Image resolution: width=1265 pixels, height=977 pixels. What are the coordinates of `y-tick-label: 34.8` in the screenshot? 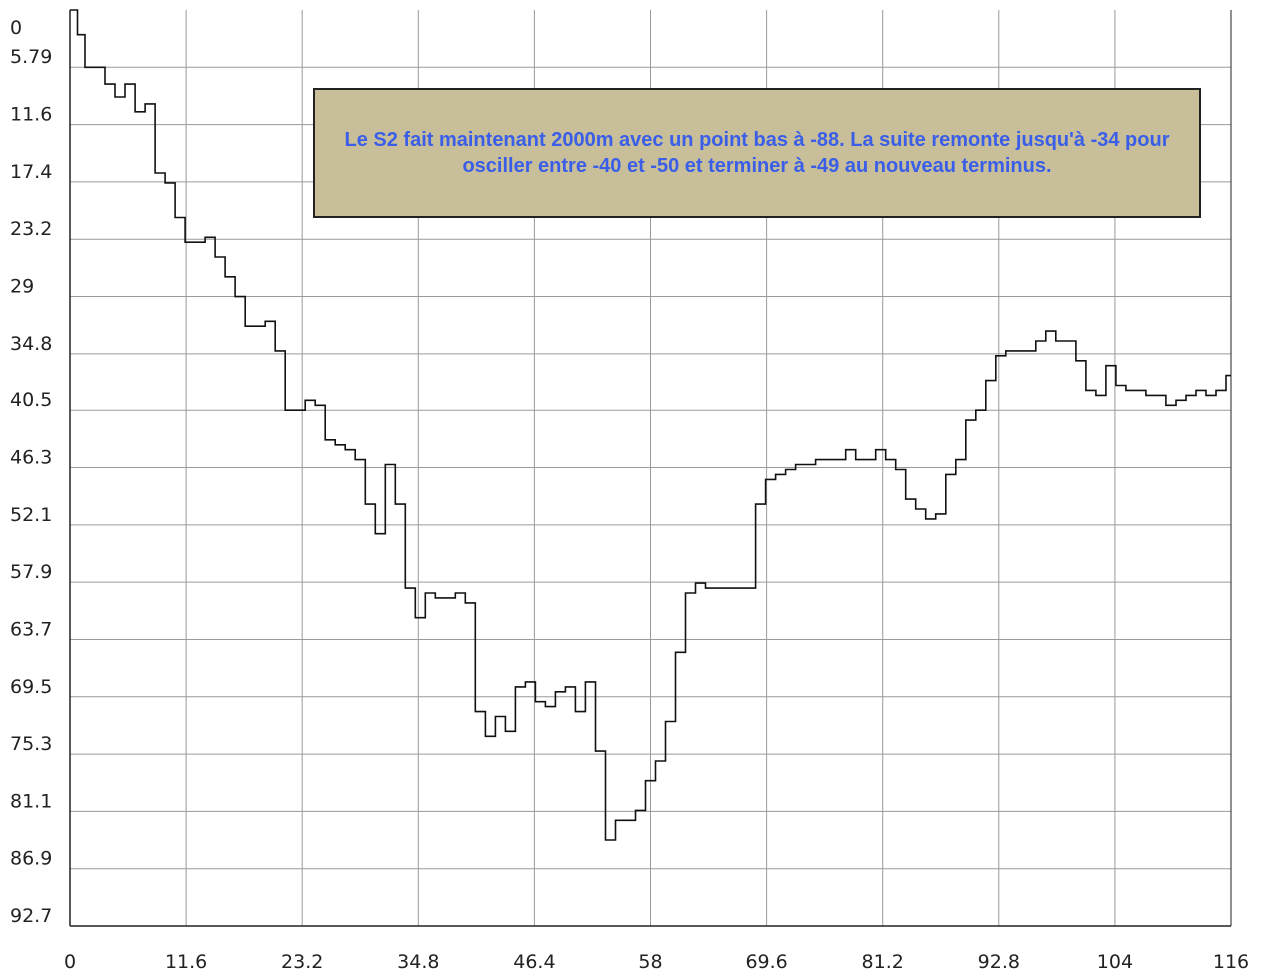 It's located at (31, 344).